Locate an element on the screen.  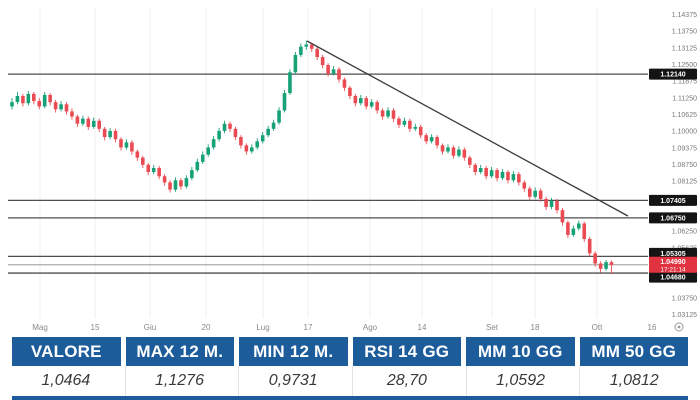
gear-icon is located at coordinates (679, 327).